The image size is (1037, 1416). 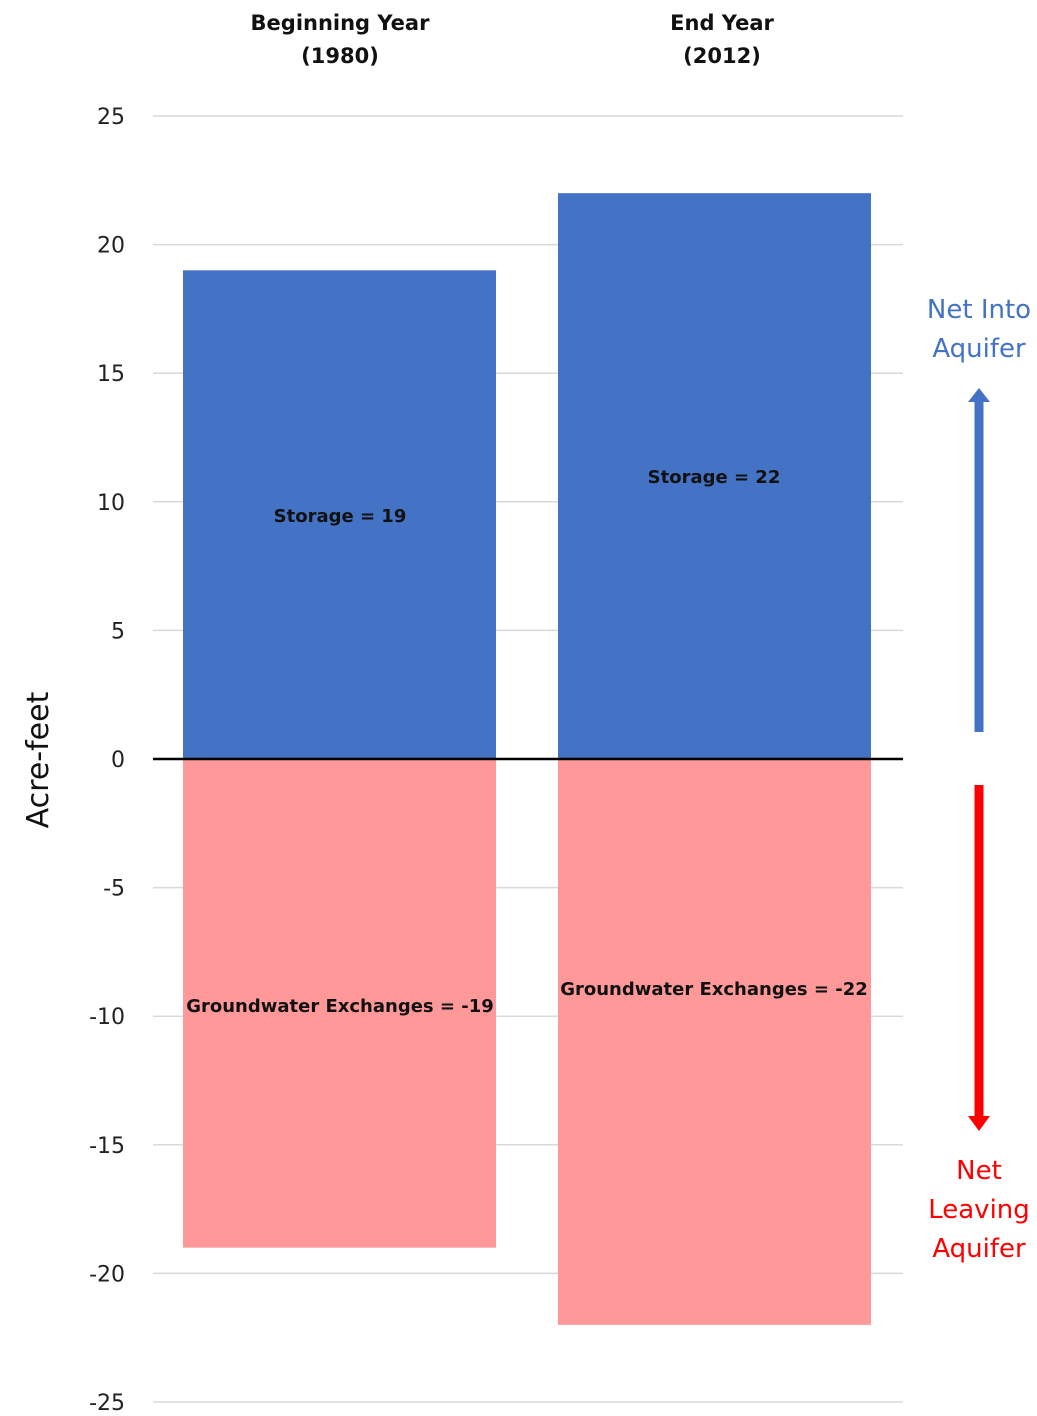 I want to click on net-into-aquifer-label: Aquifer, so click(x=979, y=349).